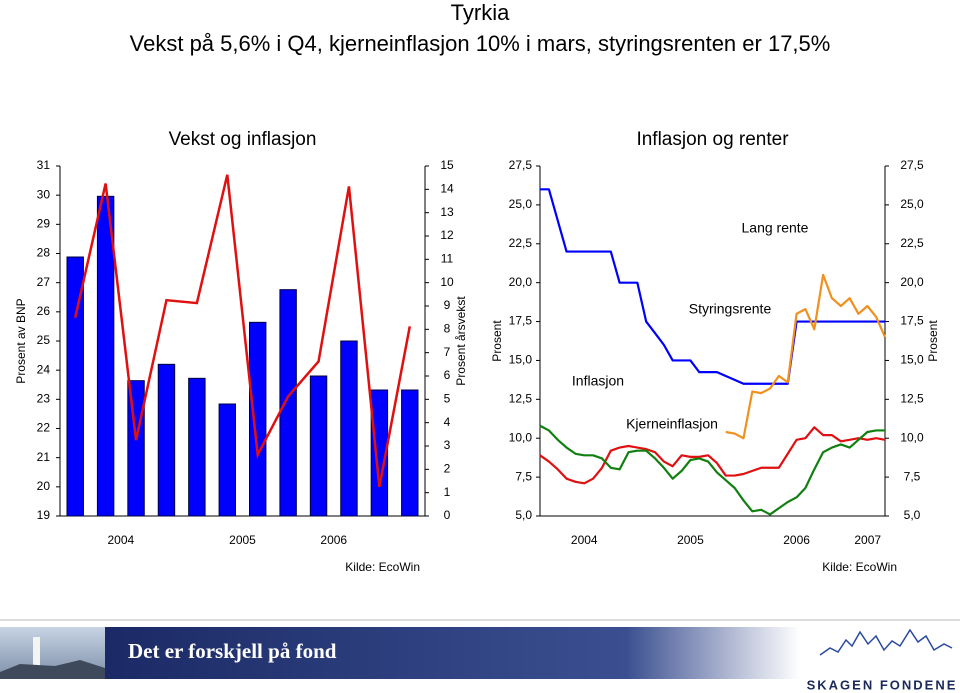  Describe the element at coordinates (447, 469) in the screenshot. I see `y2-tick-label: 2` at that location.